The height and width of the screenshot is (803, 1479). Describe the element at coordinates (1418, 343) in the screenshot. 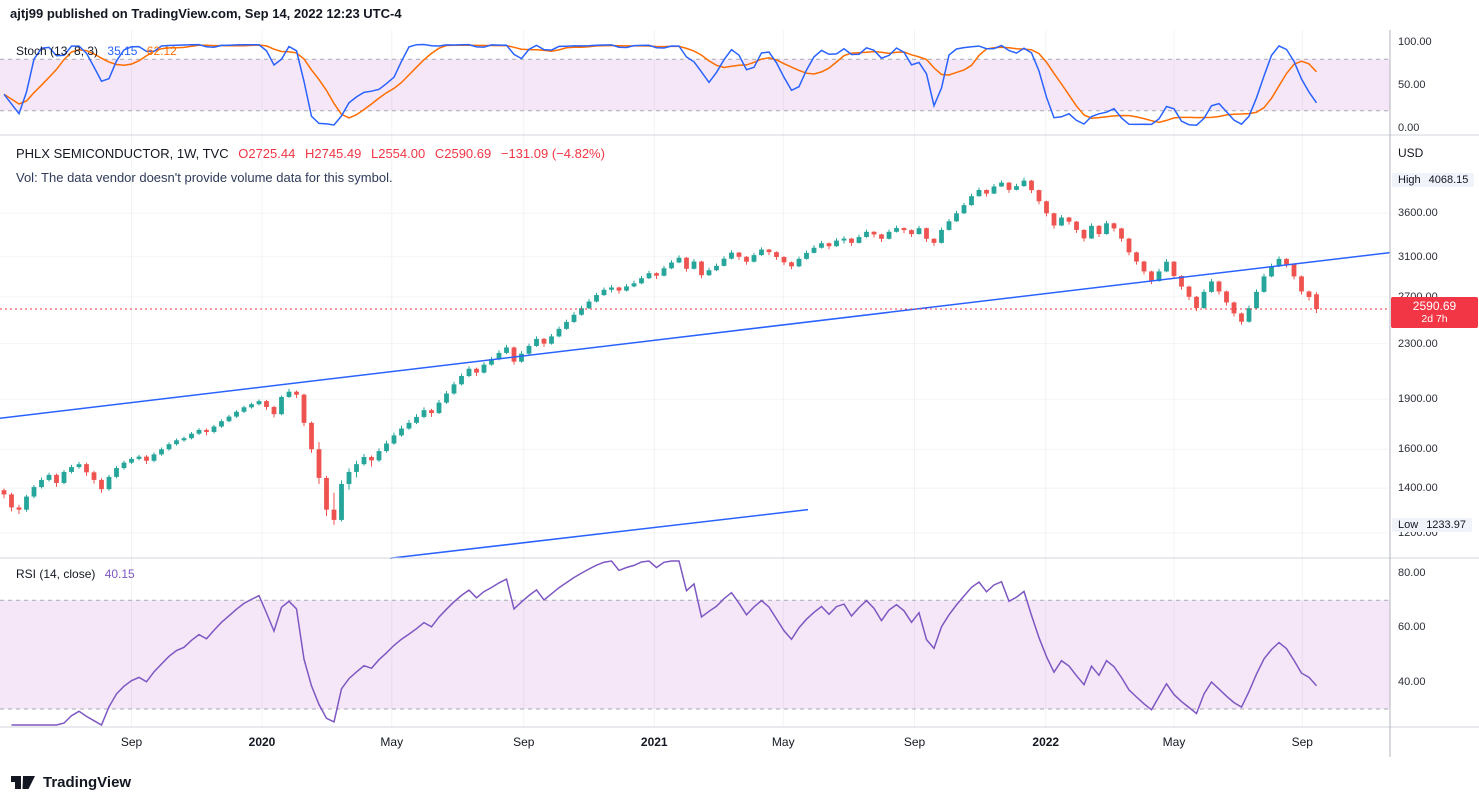

I see `price-tick-label: 2300.00` at that location.